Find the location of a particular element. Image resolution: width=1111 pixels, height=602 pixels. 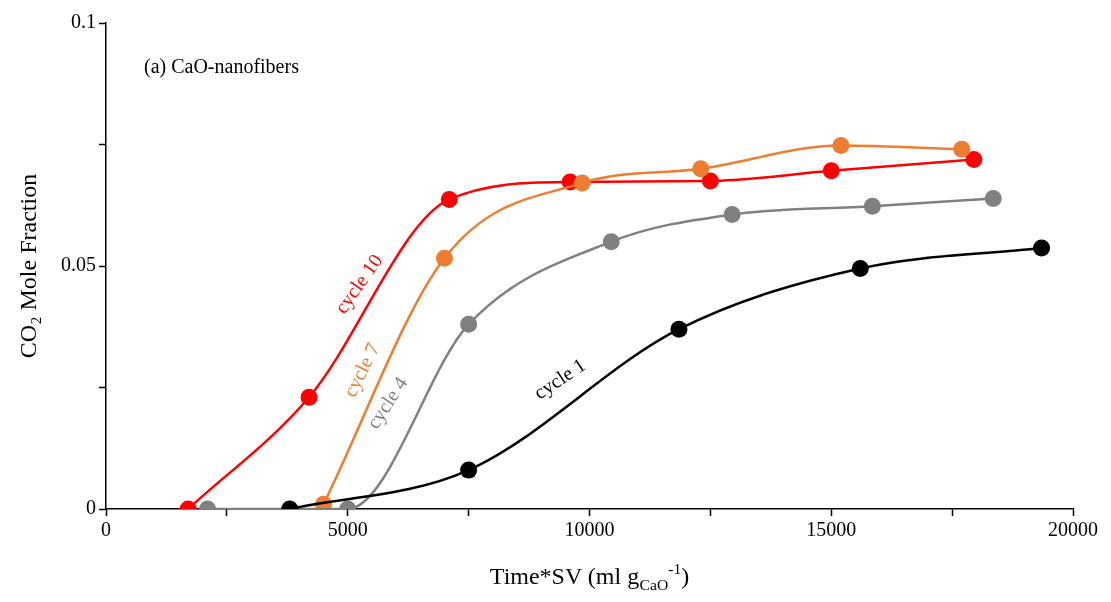

y-tick-label: 0 is located at coordinates (91, 507).